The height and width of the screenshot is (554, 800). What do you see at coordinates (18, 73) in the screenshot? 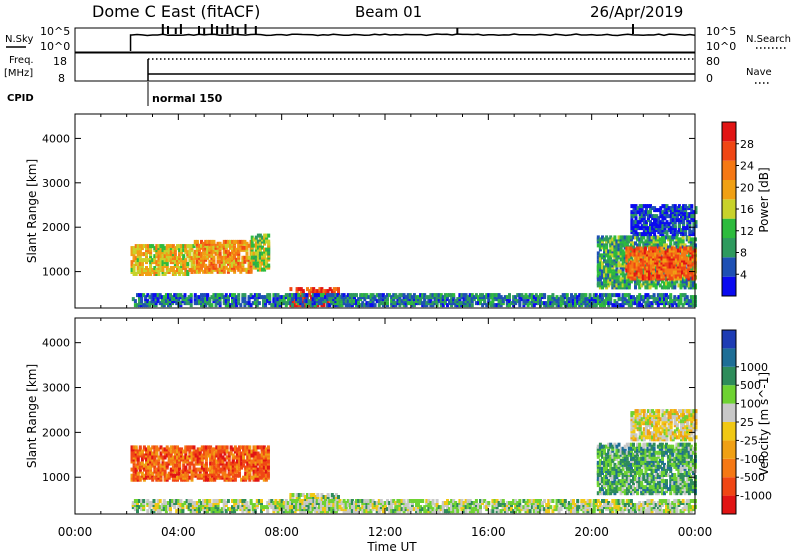
I see `freq-label-line2: [MHz]` at bounding box center [18, 73].